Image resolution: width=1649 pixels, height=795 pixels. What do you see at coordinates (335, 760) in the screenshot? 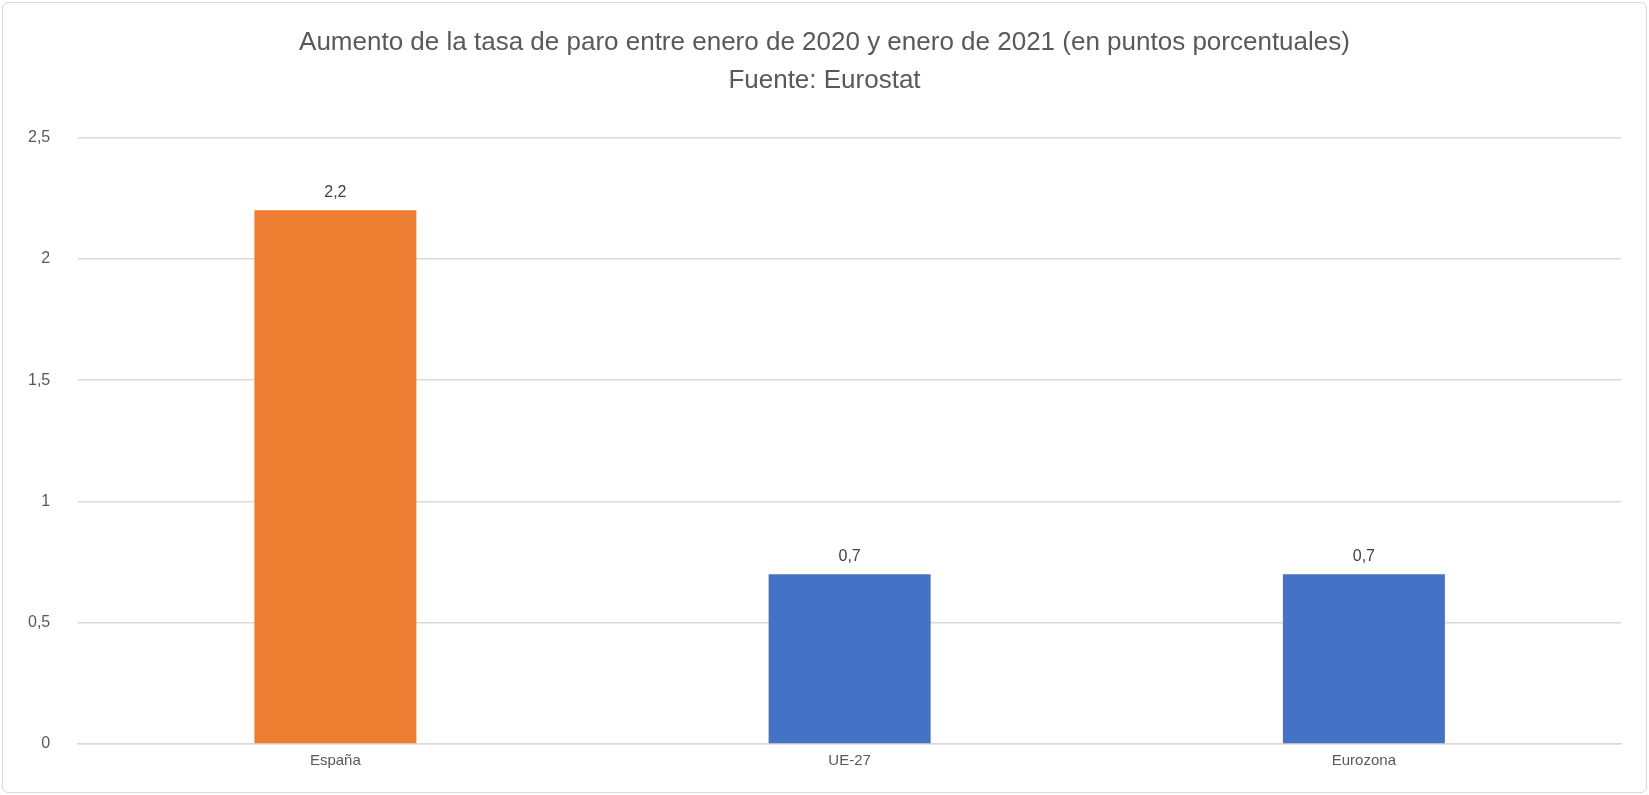
I see `x-tick-label: España` at bounding box center [335, 760].